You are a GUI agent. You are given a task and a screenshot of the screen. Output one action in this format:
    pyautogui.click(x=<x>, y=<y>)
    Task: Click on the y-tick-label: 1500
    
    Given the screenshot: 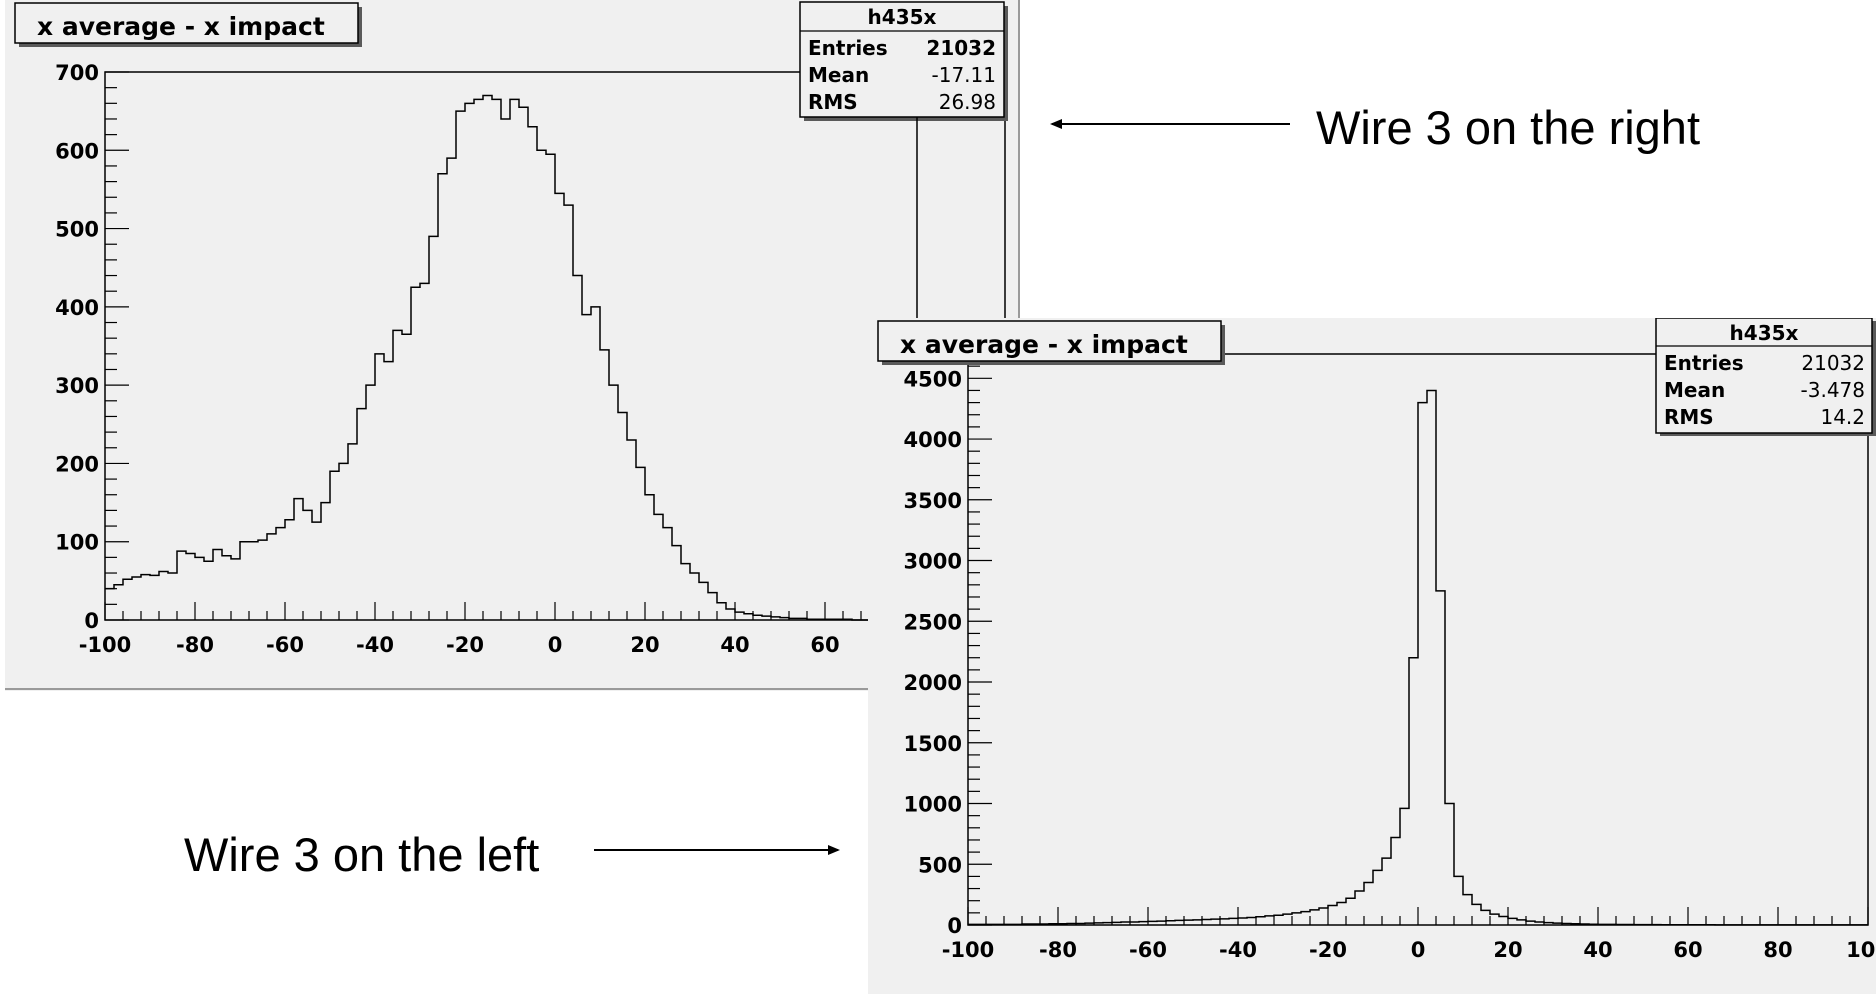 What is the action you would take?
    pyautogui.click(x=933, y=744)
    